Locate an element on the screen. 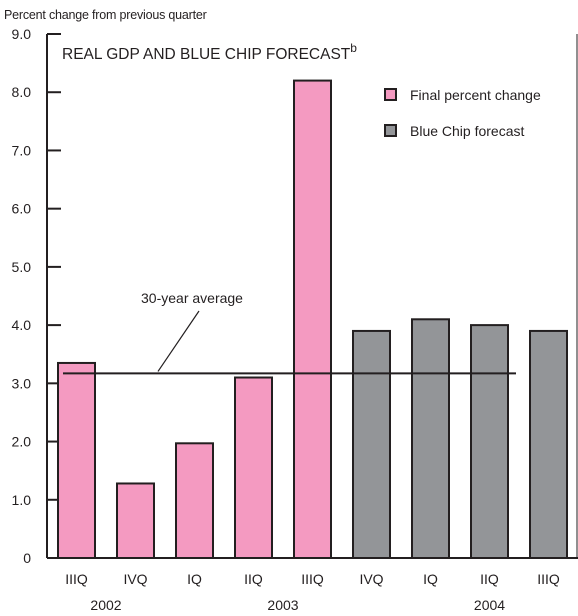  chart-title: REAL GDP AND BLUE CHIP FORECASTb is located at coordinates (209, 52).